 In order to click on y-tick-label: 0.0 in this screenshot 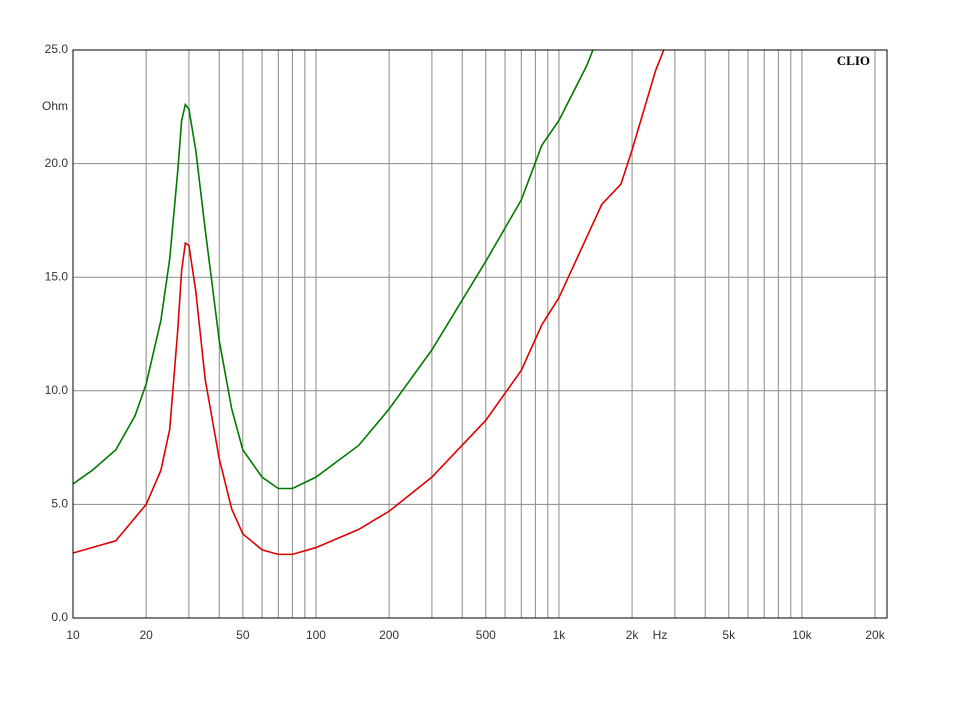, I will do `click(59, 617)`.